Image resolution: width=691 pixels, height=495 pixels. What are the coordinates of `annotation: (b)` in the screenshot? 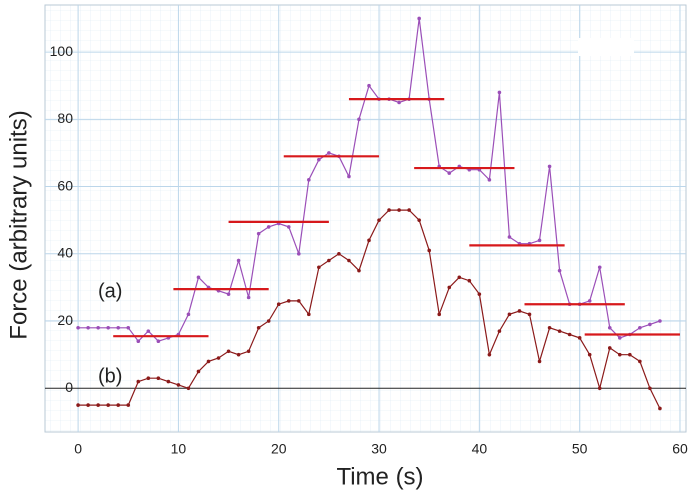 It's located at (110, 376).